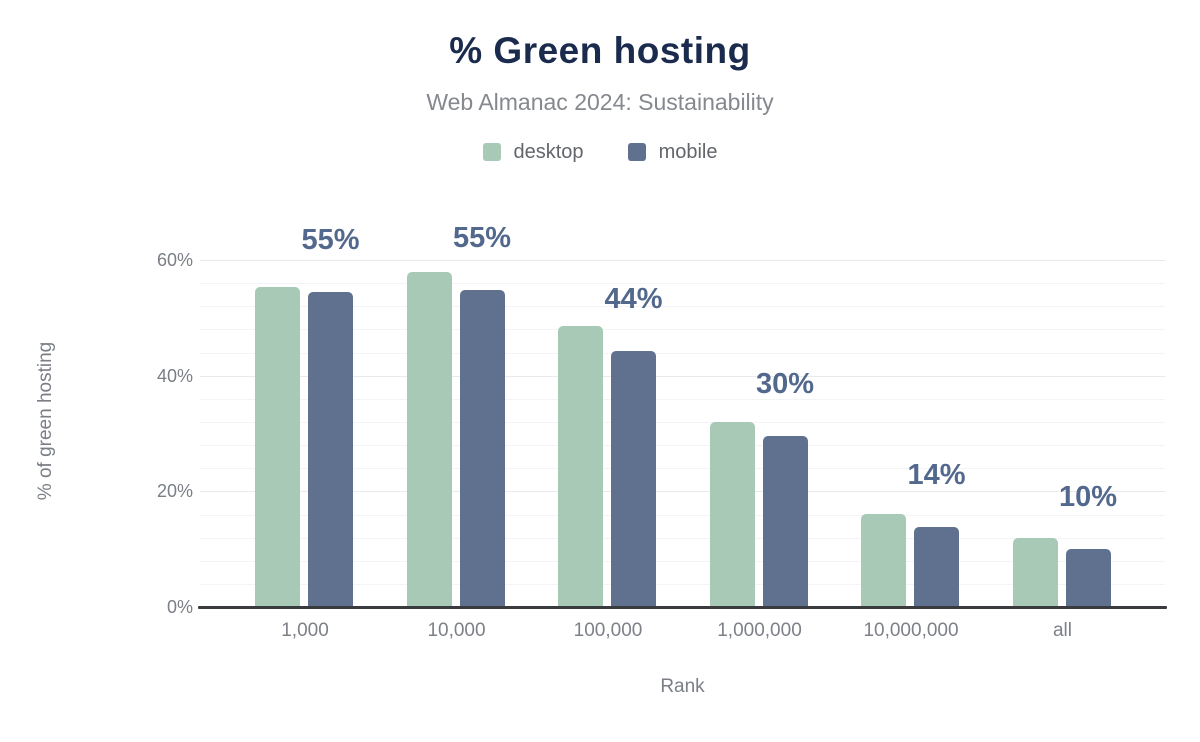 Image resolution: width=1200 pixels, height=742 pixels. I want to click on x-tick-label-10,000: 10,000, so click(456, 630).